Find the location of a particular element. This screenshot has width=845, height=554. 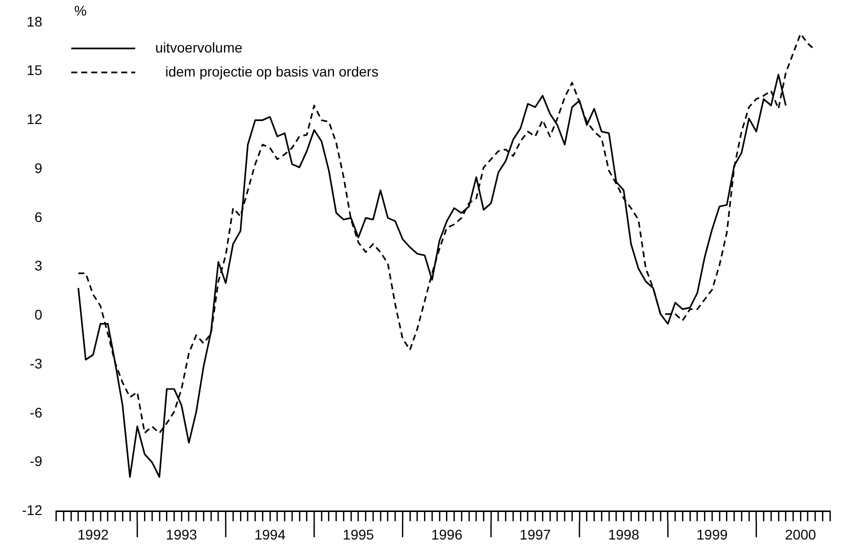

y-tick-label: 3 is located at coordinates (38, 266).